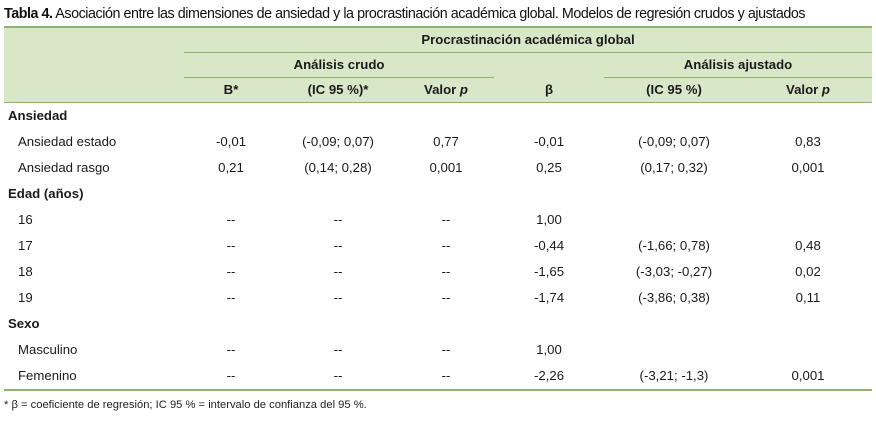 Image resolution: width=876 pixels, height=428 pixels. I want to click on row-label: 17, so click(25, 245).